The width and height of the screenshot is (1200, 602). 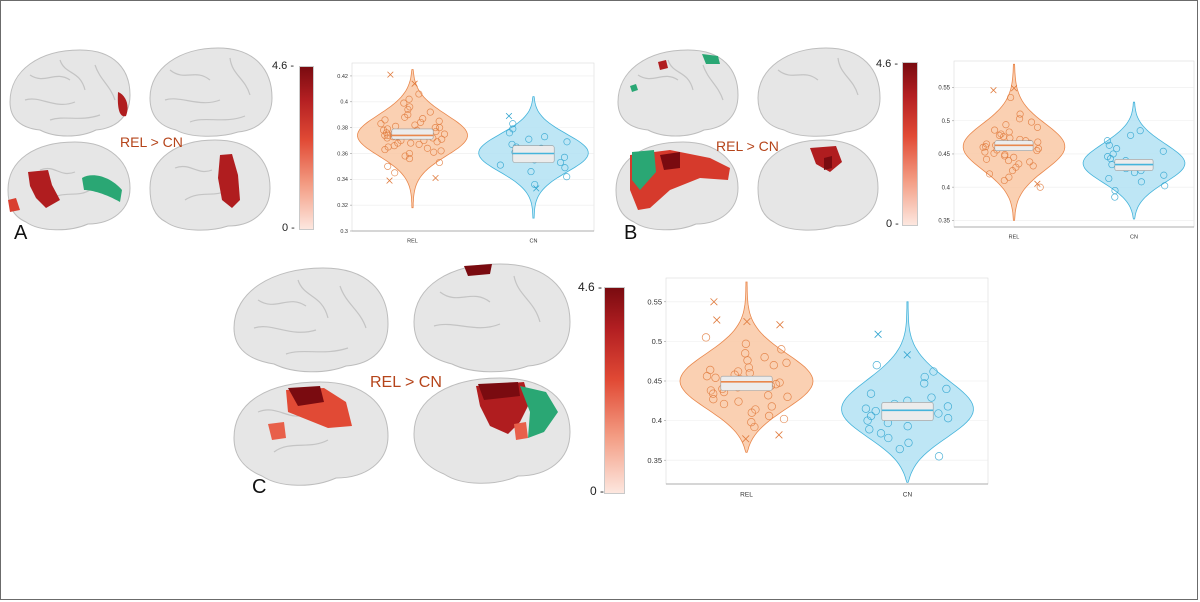 What do you see at coordinates (412, 134) in the screenshot?
I see `box-a-rel` at bounding box center [412, 134].